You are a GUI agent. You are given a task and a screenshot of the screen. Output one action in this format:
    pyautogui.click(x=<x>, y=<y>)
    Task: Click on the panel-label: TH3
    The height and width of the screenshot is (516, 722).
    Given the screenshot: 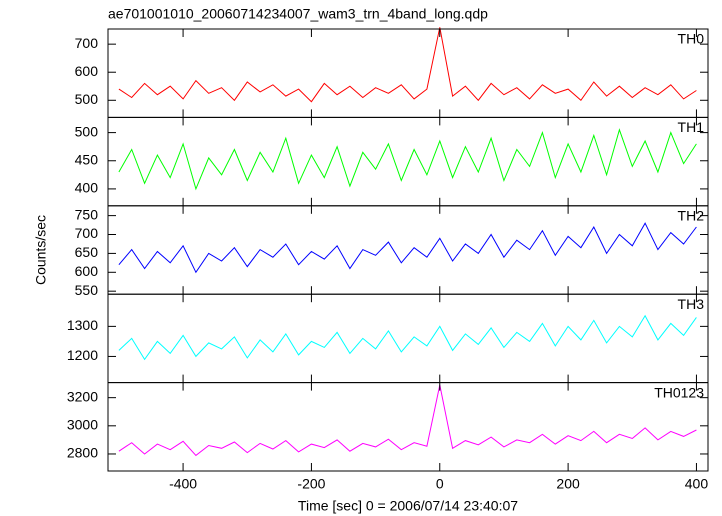 What is the action you would take?
    pyautogui.click(x=691, y=304)
    